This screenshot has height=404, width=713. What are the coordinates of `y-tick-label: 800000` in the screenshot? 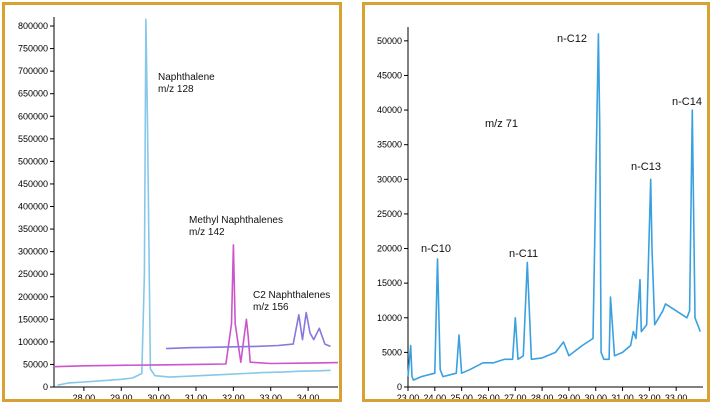 It's located at (33, 26).